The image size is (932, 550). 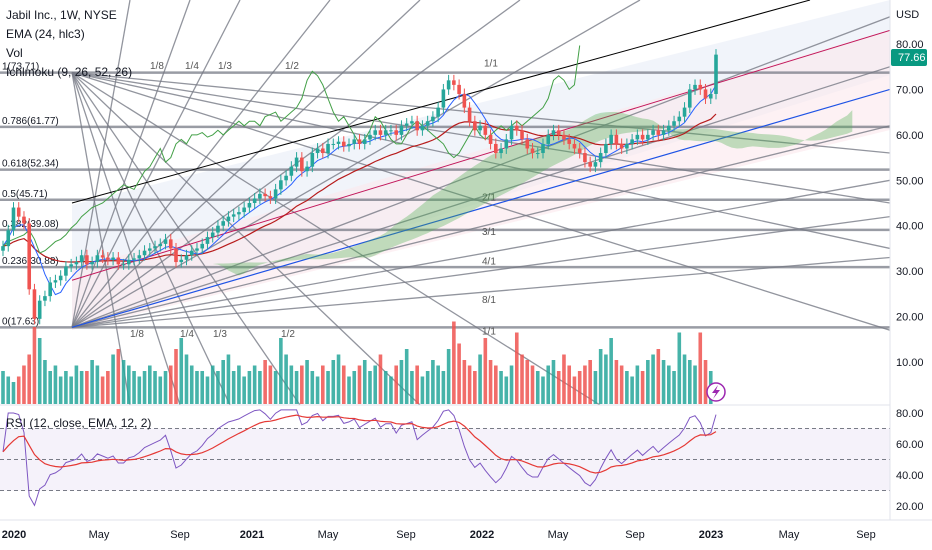 I want to click on rsi-line, so click(x=359, y=458).